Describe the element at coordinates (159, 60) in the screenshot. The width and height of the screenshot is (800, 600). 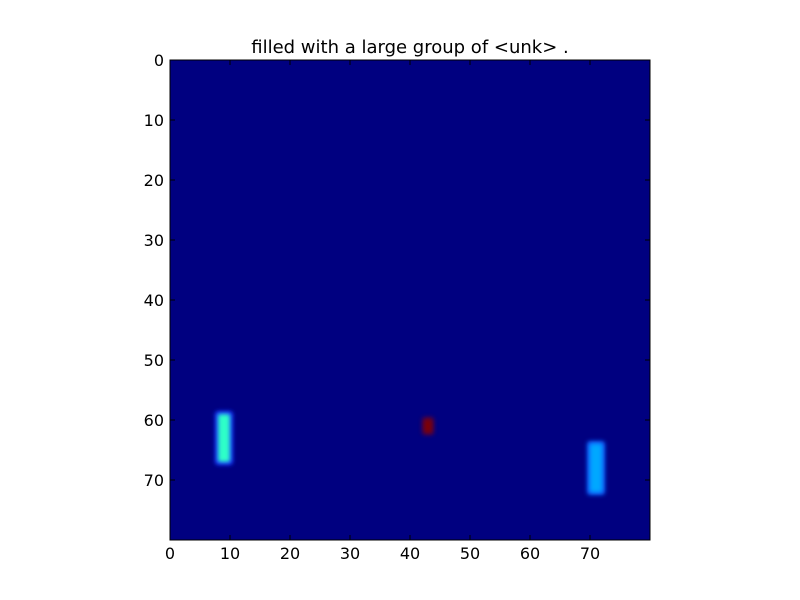
I see `y-tick-label: 0` at that location.